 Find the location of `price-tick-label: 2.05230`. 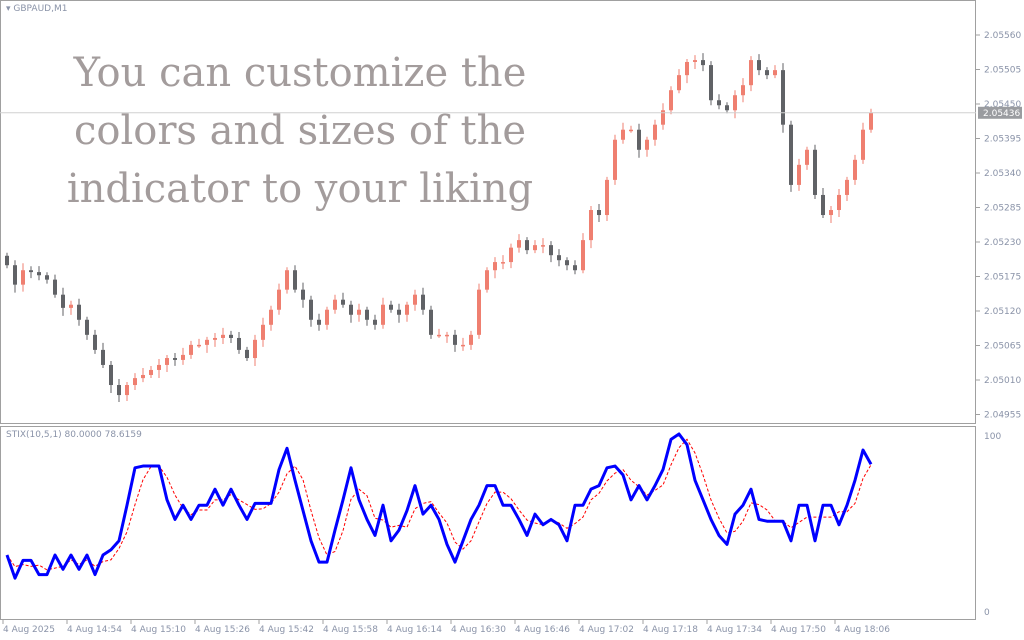

price-tick-label: 2.05230 is located at coordinates (1002, 243).